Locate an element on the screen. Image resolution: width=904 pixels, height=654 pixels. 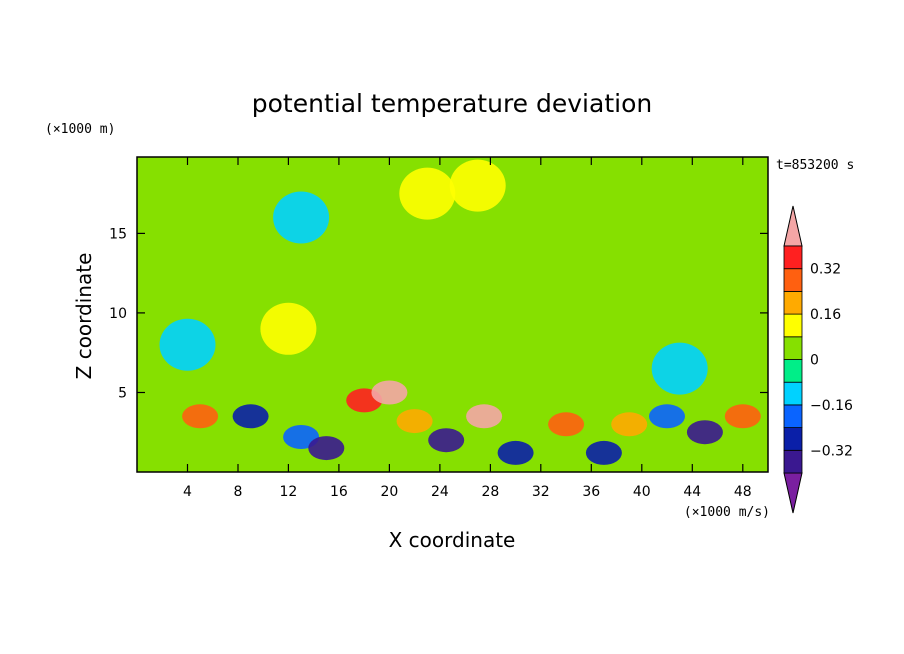
x-tick-label: 28 is located at coordinates (490, 492).